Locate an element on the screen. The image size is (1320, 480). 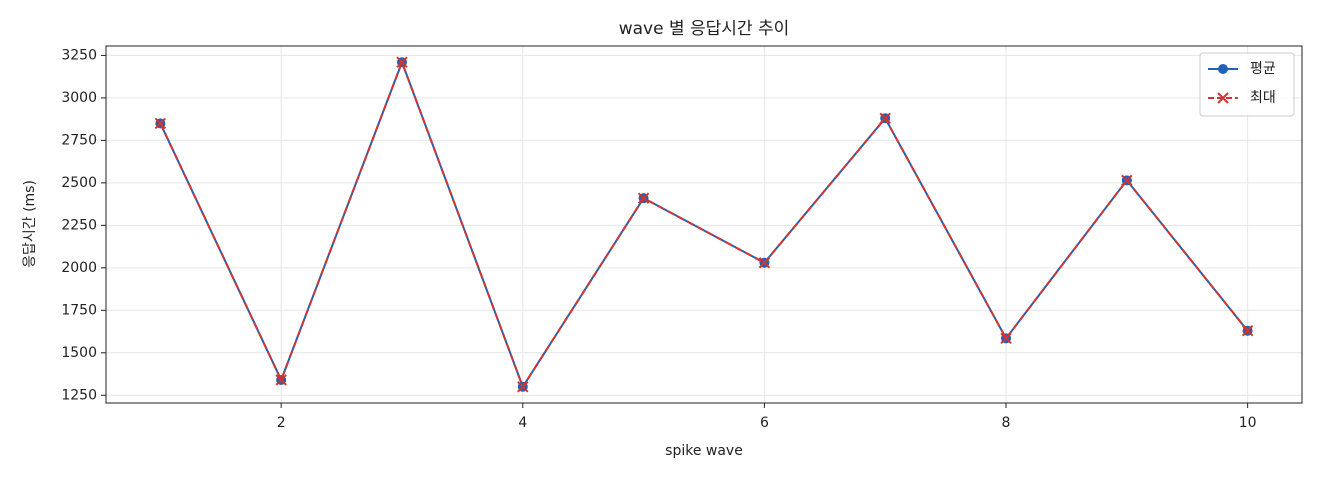
x-axis-label: spike wave is located at coordinates (704, 451).